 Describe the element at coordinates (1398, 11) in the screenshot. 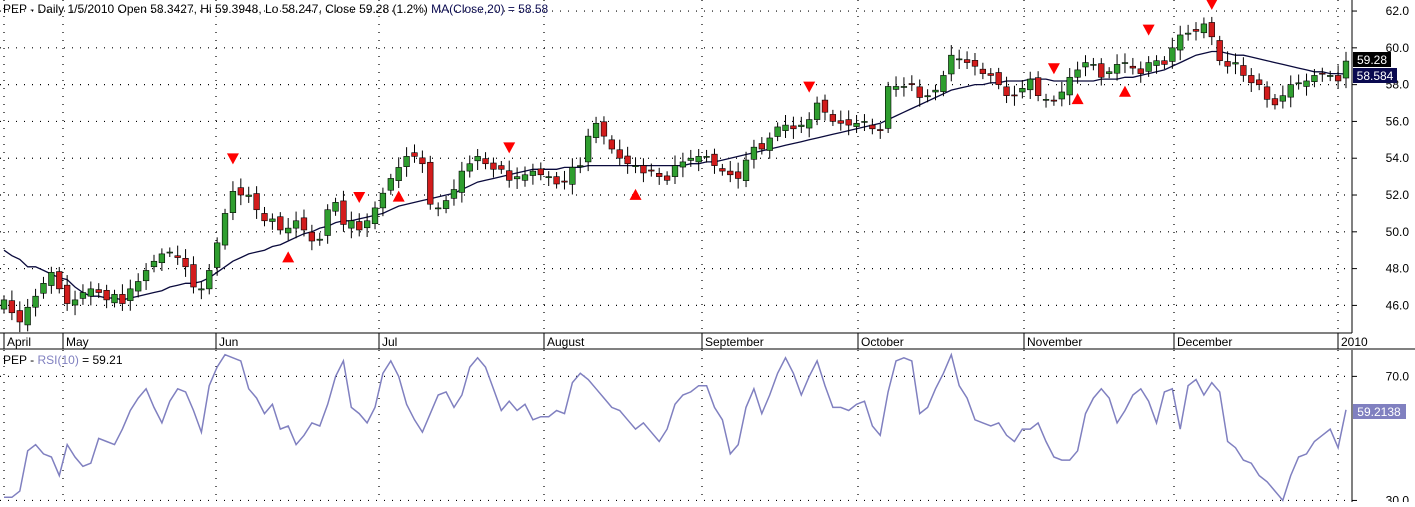

I see `price-tick-label: 62.0` at that location.